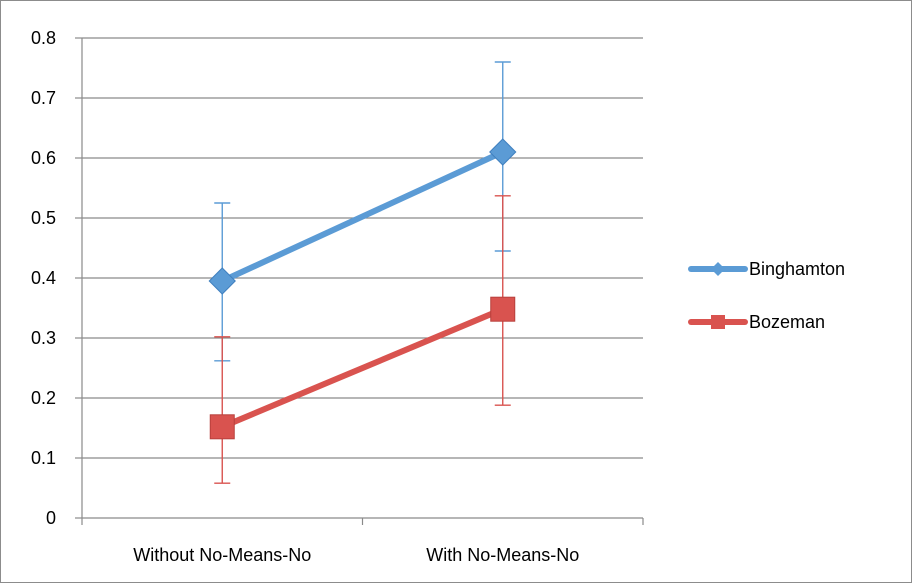 The height and width of the screenshot is (584, 912). Describe the element at coordinates (43, 458) in the screenshot. I see `y-tick-label: 0.1` at that location.